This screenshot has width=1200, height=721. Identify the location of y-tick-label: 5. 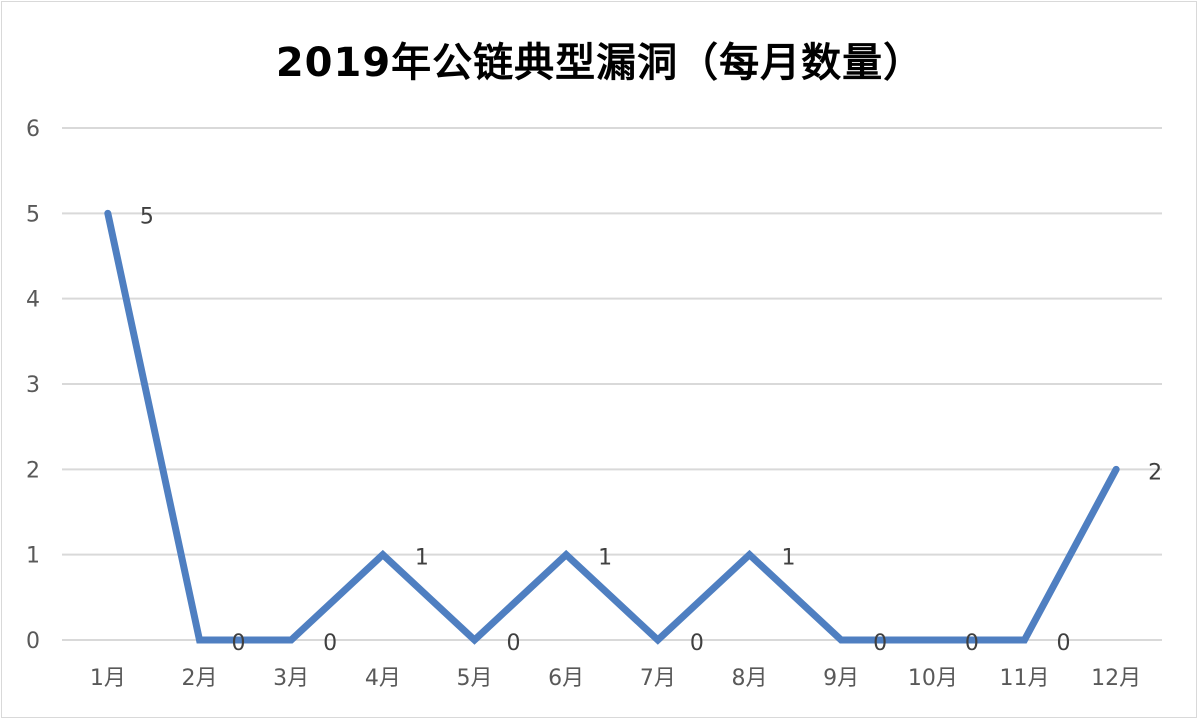
(33, 214).